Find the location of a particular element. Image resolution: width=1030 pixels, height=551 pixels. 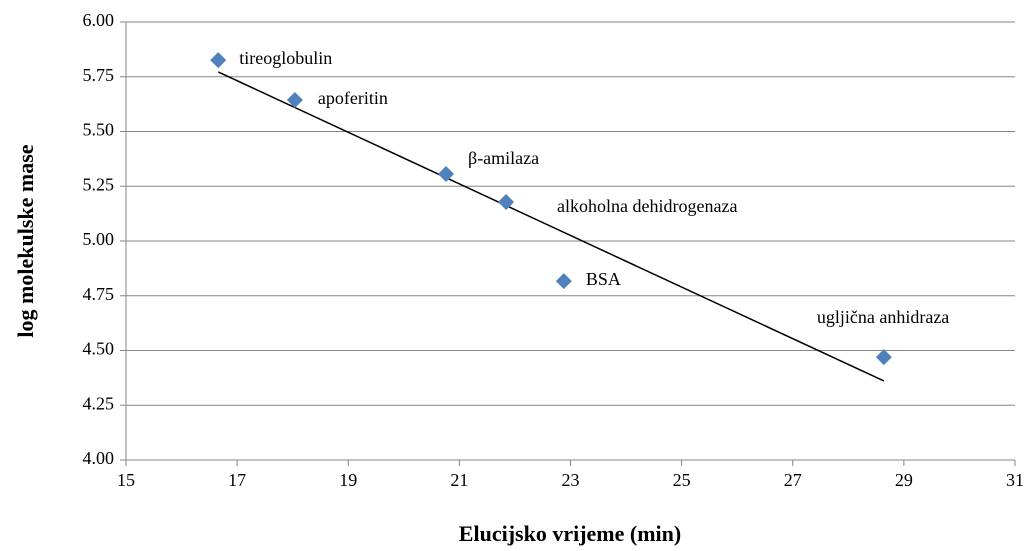

y-tick-label: 6.00 is located at coordinates (99, 20).